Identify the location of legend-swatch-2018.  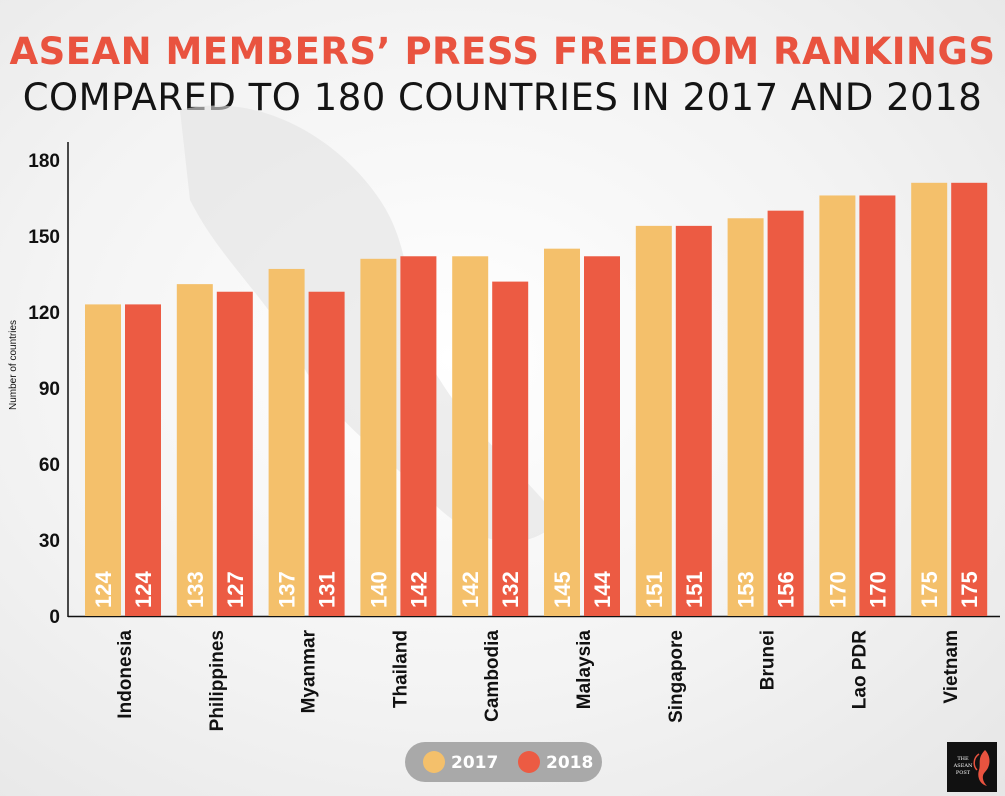
(529, 762).